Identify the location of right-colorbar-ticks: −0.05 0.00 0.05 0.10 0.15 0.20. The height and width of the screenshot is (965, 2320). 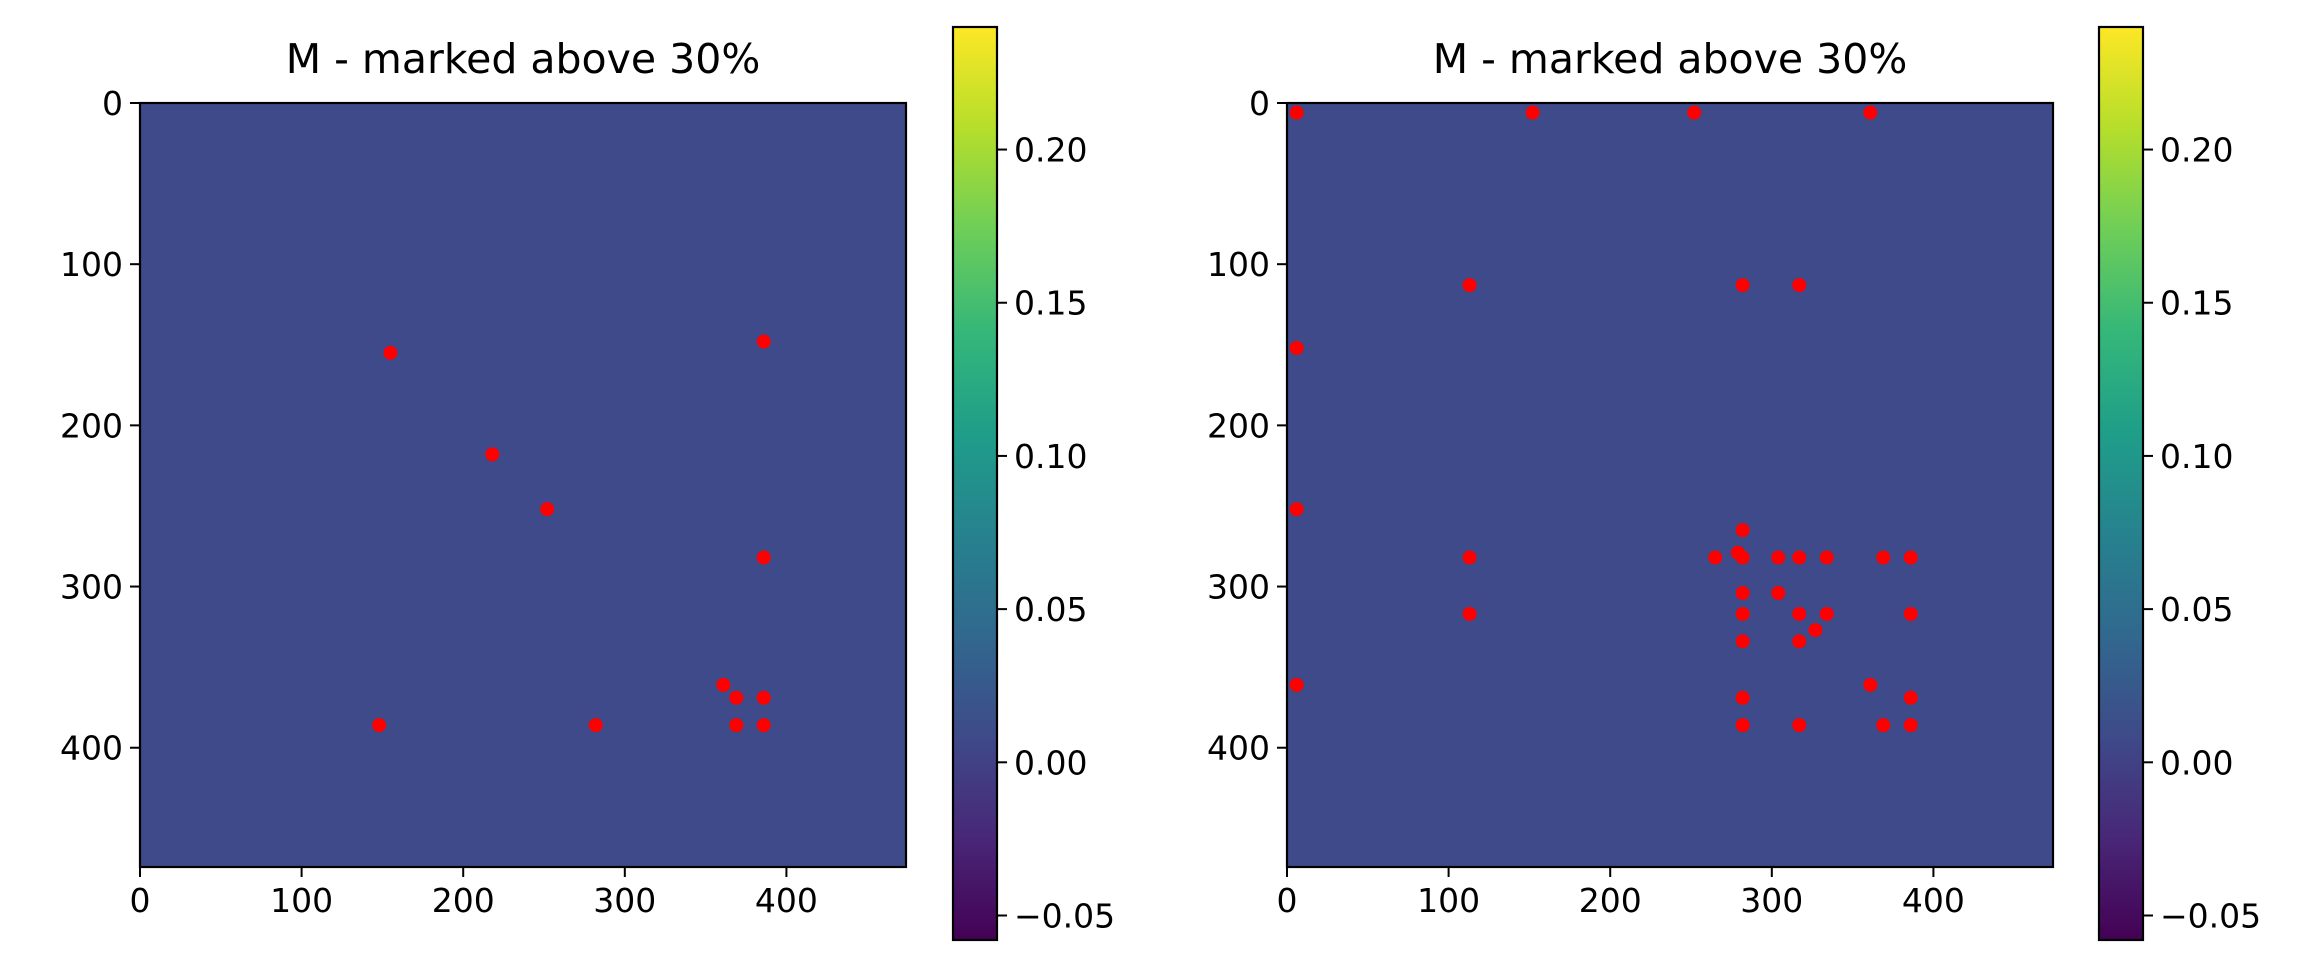
(2202, 533).